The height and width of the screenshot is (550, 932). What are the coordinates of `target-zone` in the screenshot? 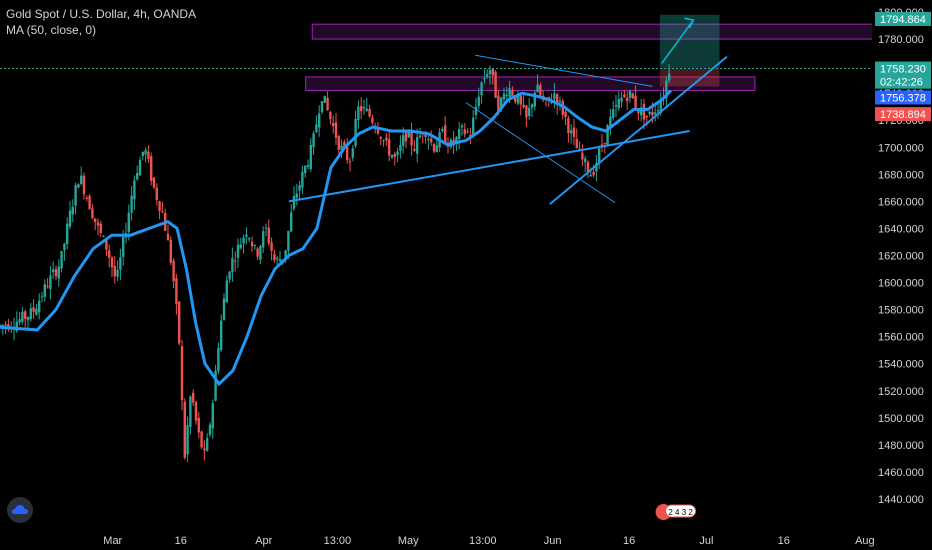 It's located at (689, 41).